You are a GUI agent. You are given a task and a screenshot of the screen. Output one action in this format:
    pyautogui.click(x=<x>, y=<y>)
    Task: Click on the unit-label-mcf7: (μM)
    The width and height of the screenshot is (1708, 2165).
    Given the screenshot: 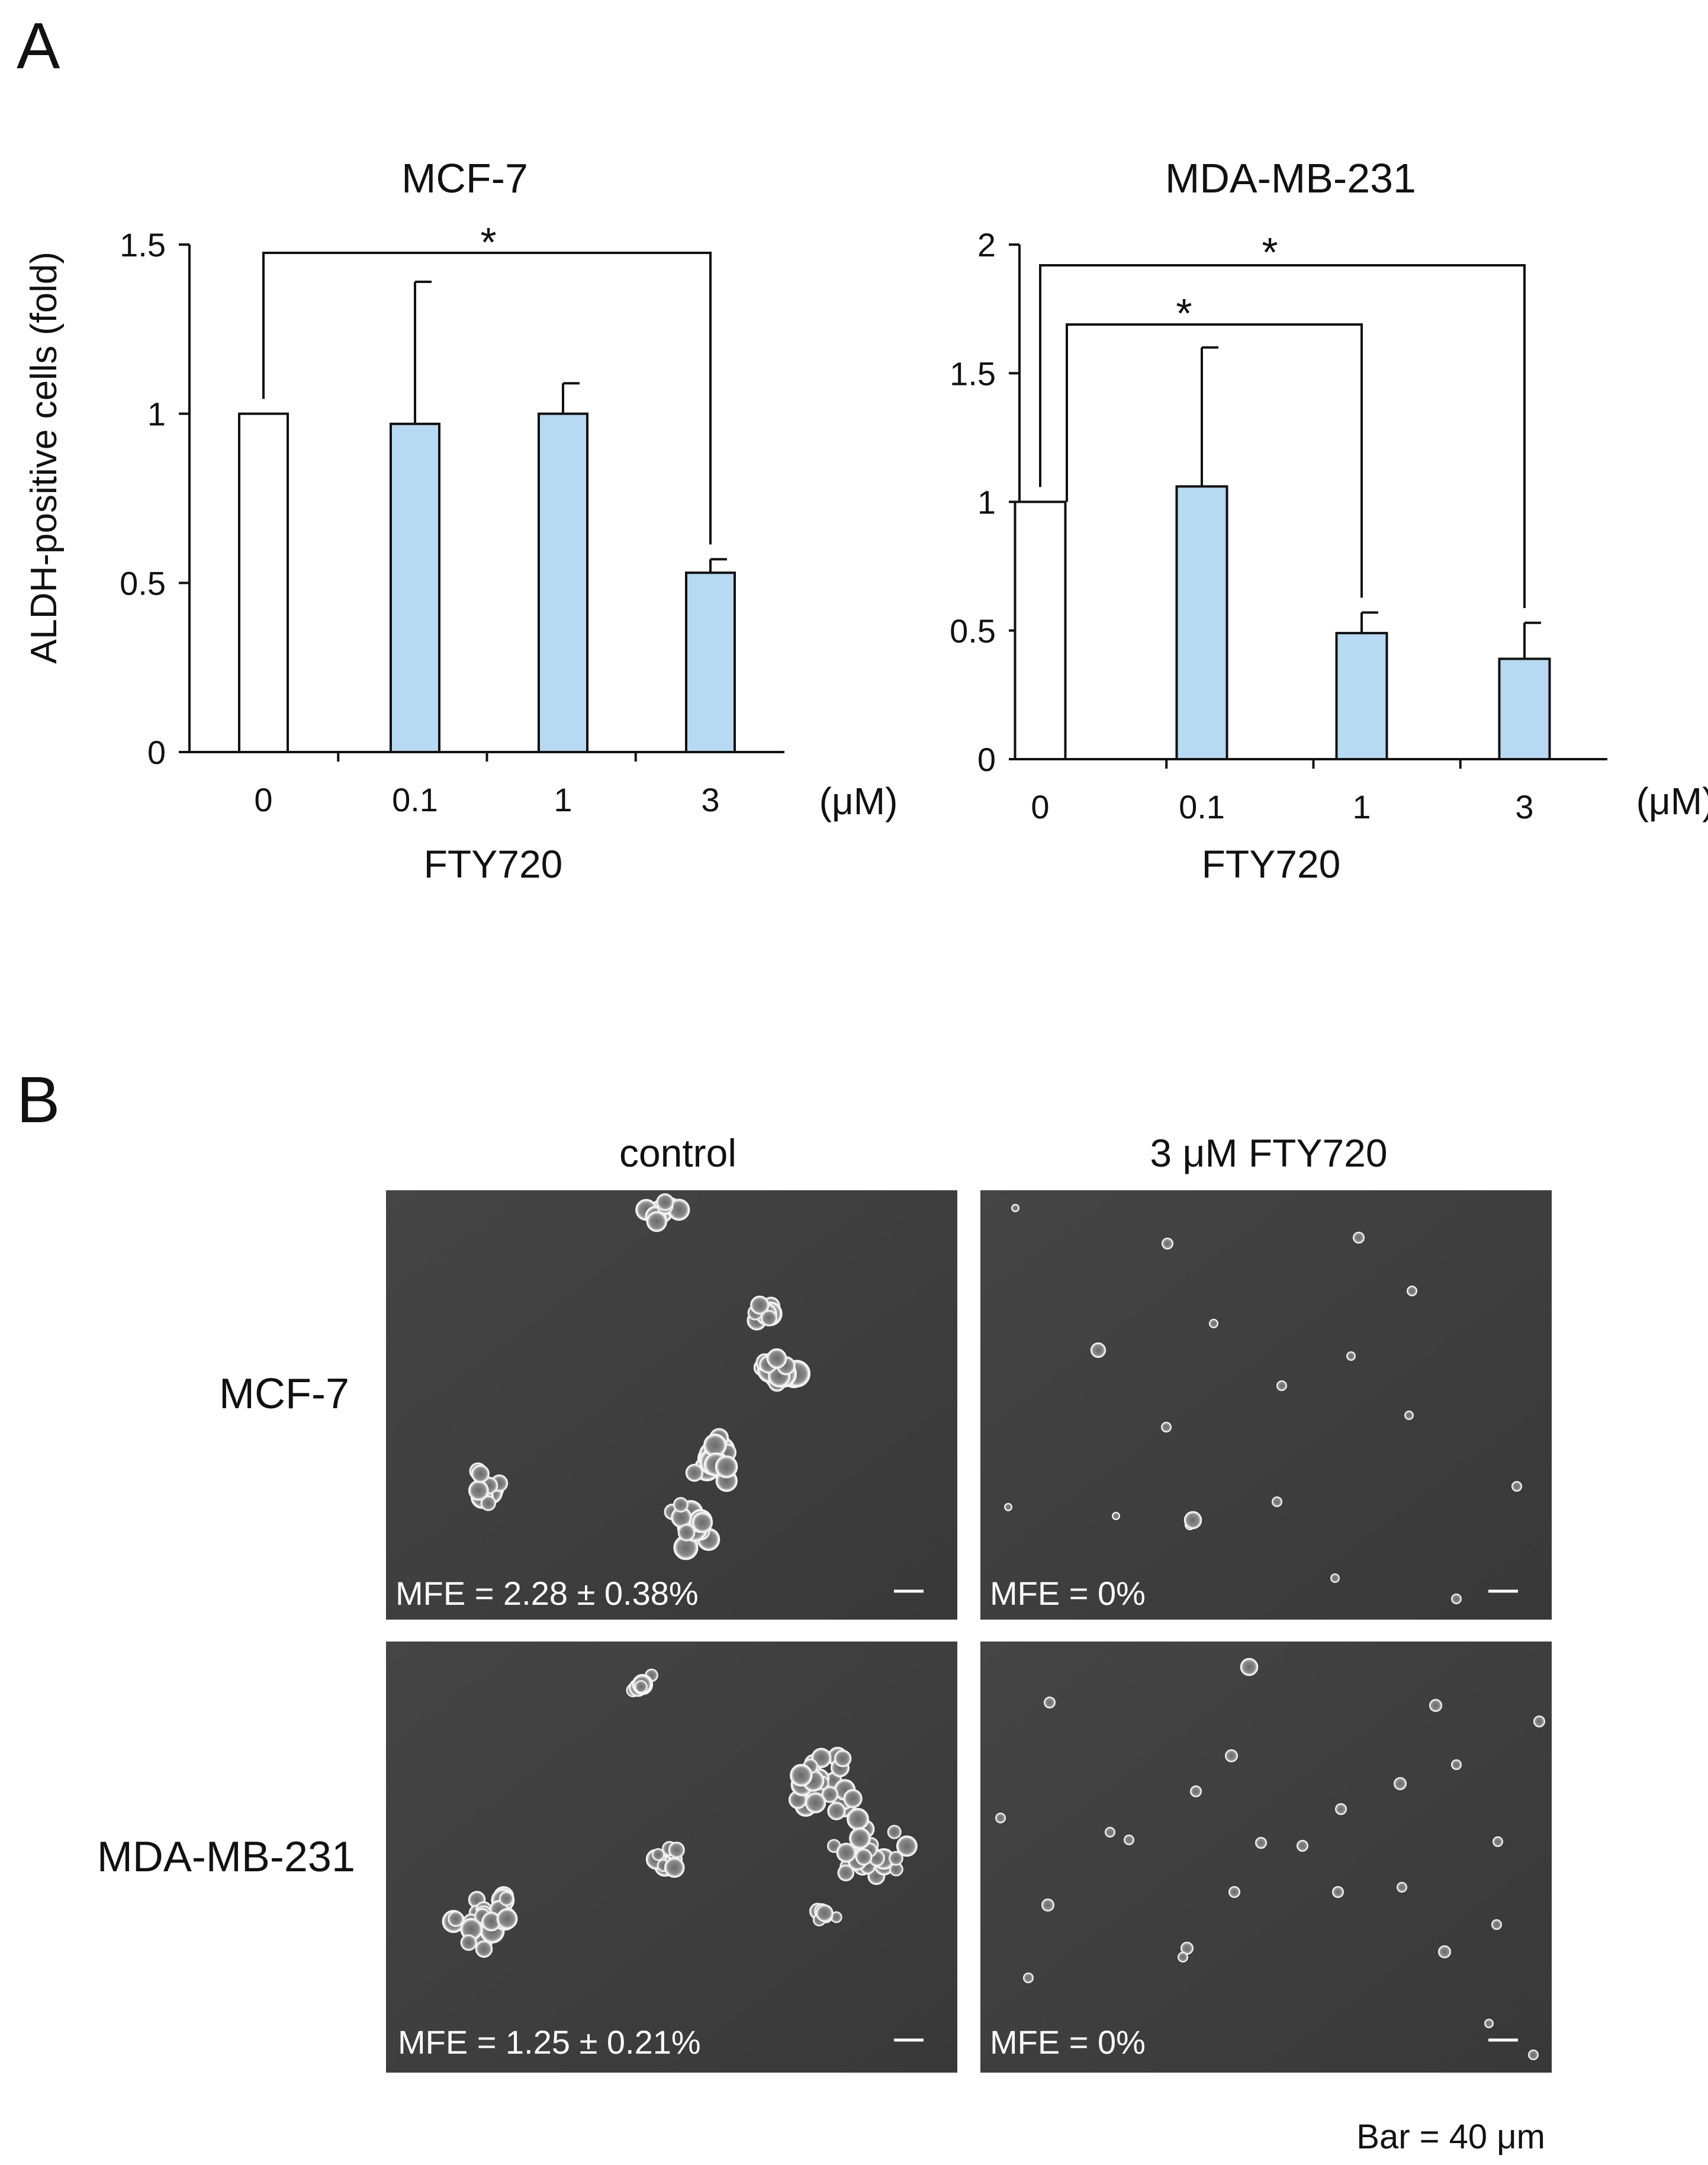 What is the action you would take?
    pyautogui.click(x=858, y=802)
    